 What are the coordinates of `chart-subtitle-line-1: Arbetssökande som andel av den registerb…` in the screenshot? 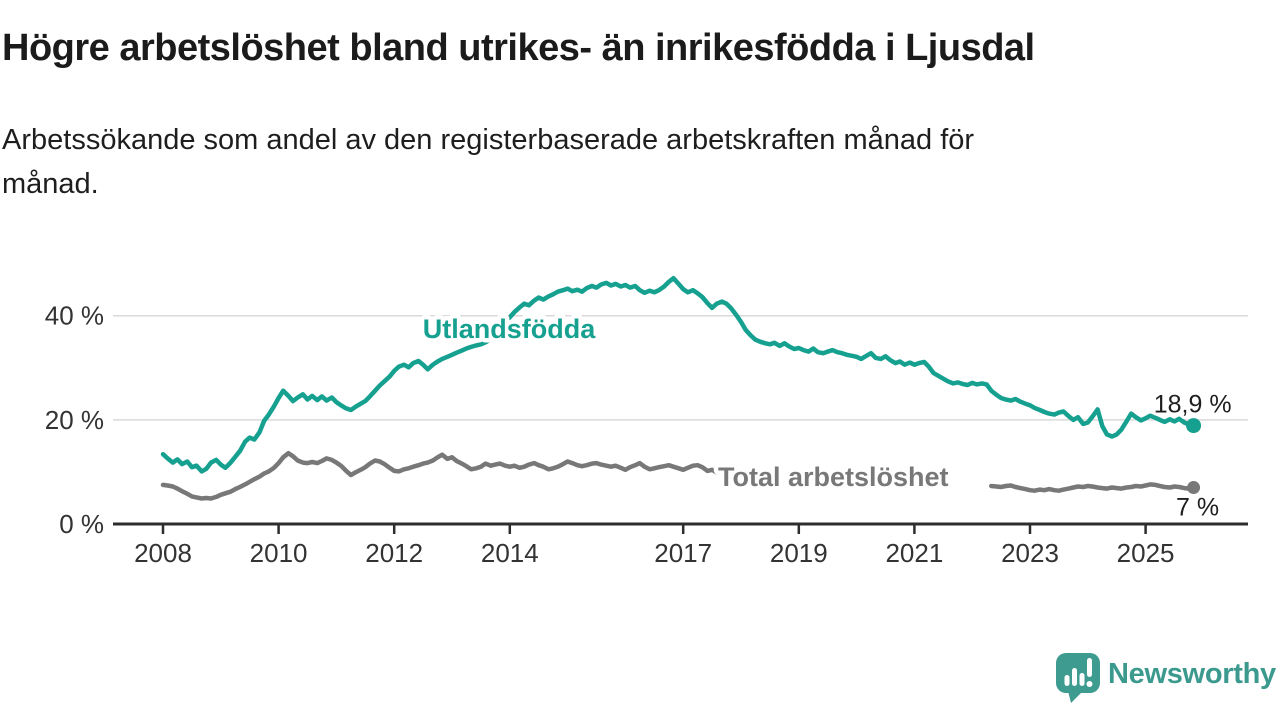 It's located at (488, 140).